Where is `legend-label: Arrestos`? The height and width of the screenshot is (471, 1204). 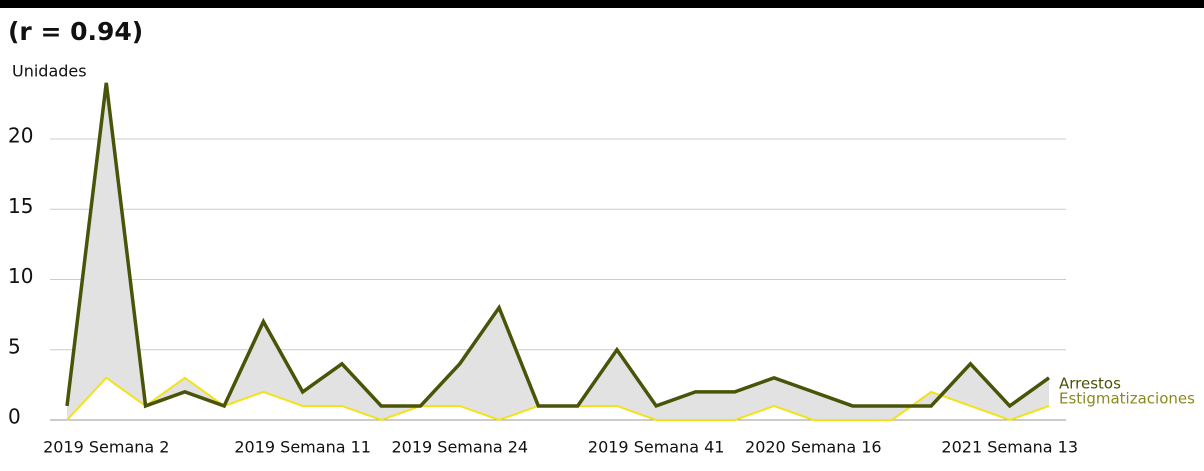 legend-label: Arrestos is located at coordinates (1090, 384).